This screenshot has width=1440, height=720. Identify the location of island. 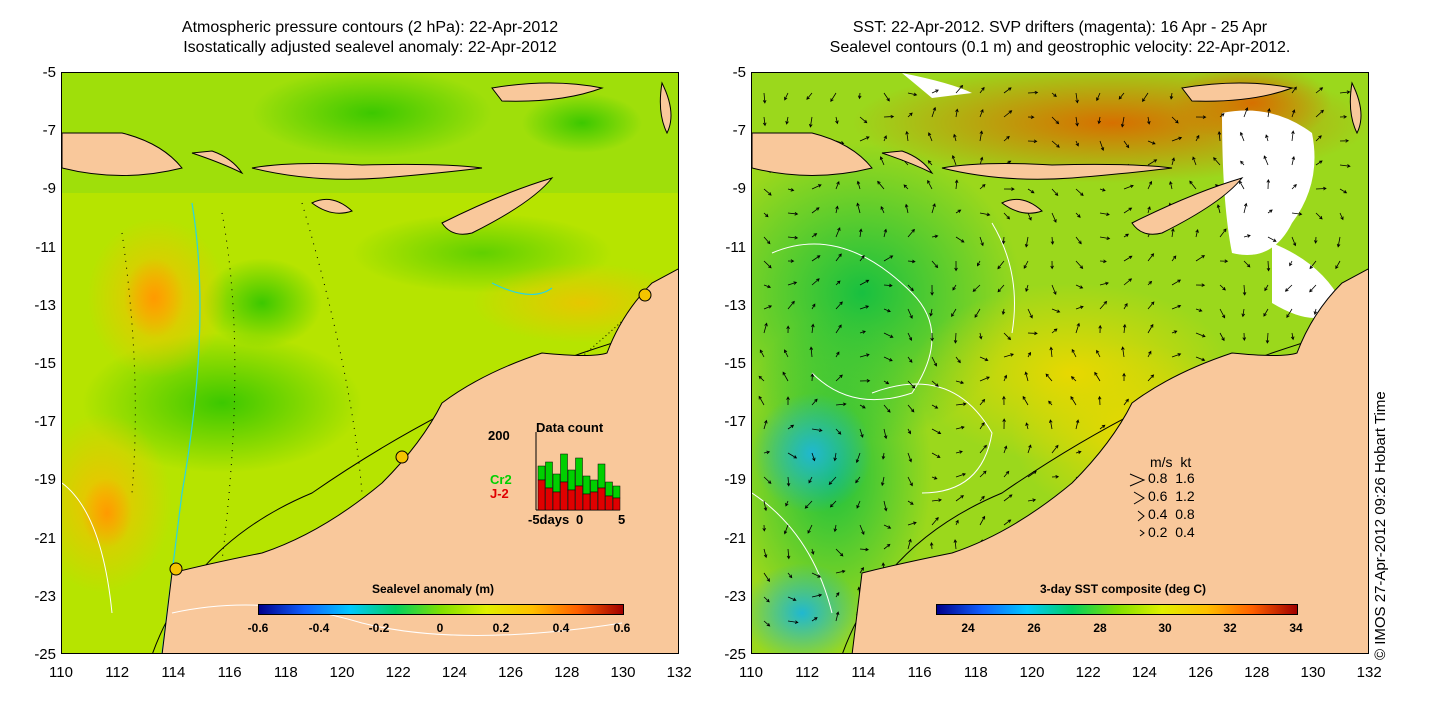
(1355, 108).